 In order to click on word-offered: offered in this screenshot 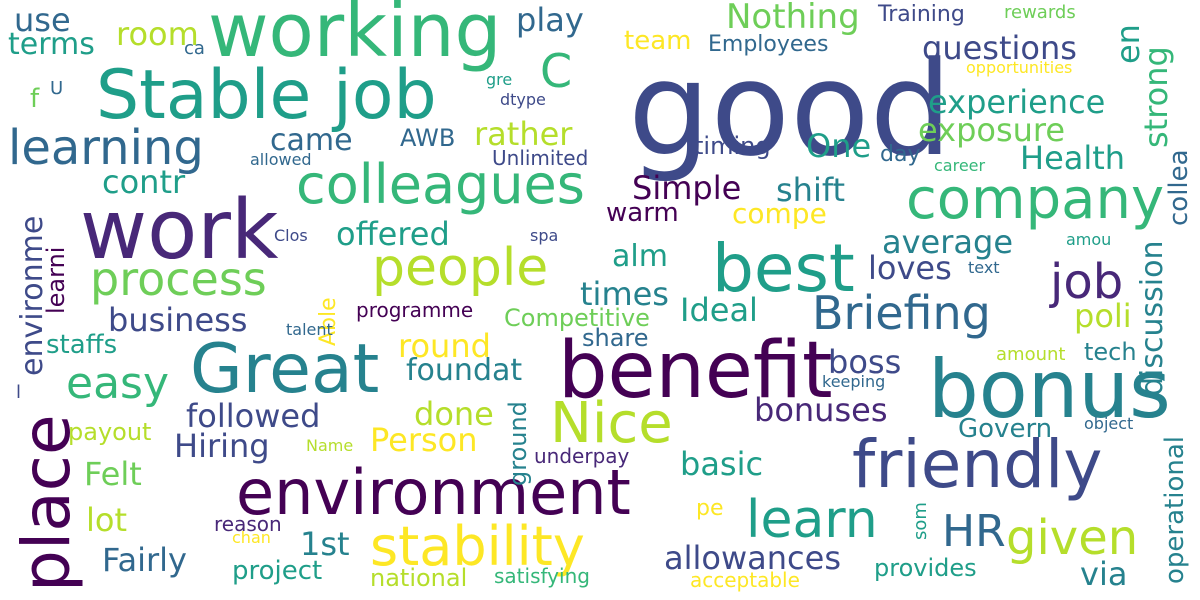, I will do `click(393, 234)`.